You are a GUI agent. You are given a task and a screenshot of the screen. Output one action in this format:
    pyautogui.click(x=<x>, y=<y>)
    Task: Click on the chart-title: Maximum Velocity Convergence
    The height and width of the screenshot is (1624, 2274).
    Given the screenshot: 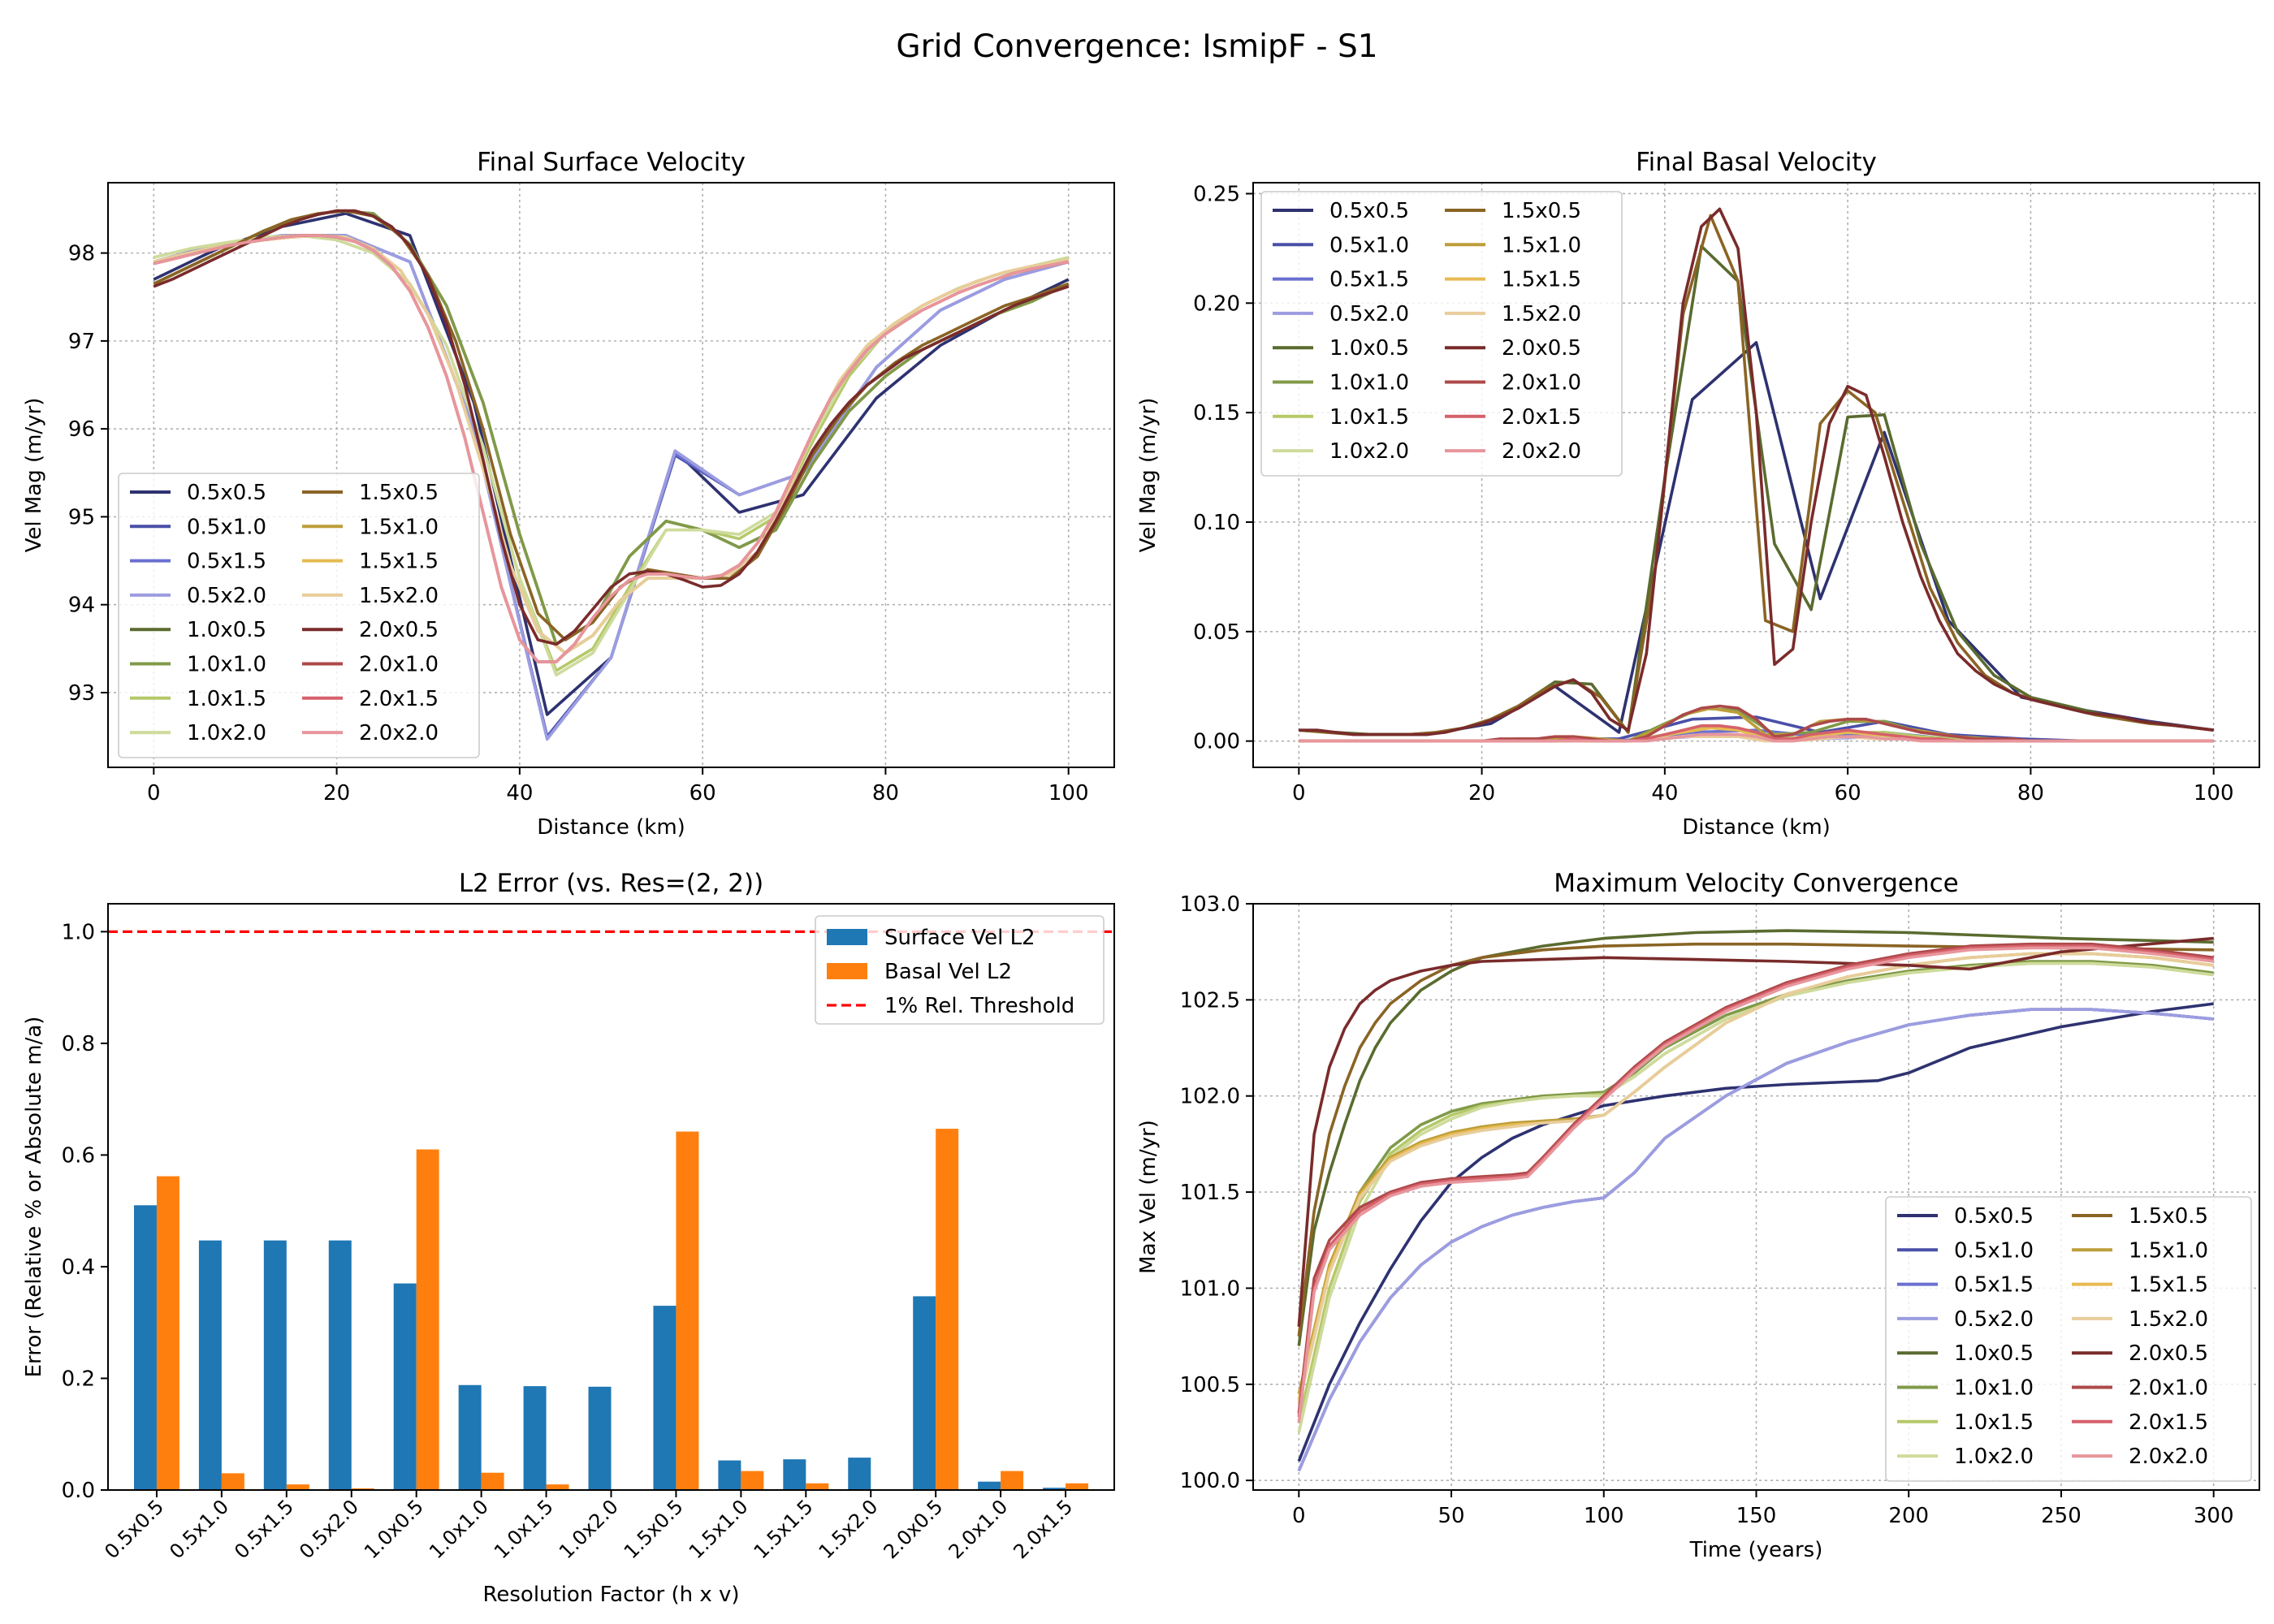 What is the action you would take?
    pyautogui.click(x=1756, y=883)
    